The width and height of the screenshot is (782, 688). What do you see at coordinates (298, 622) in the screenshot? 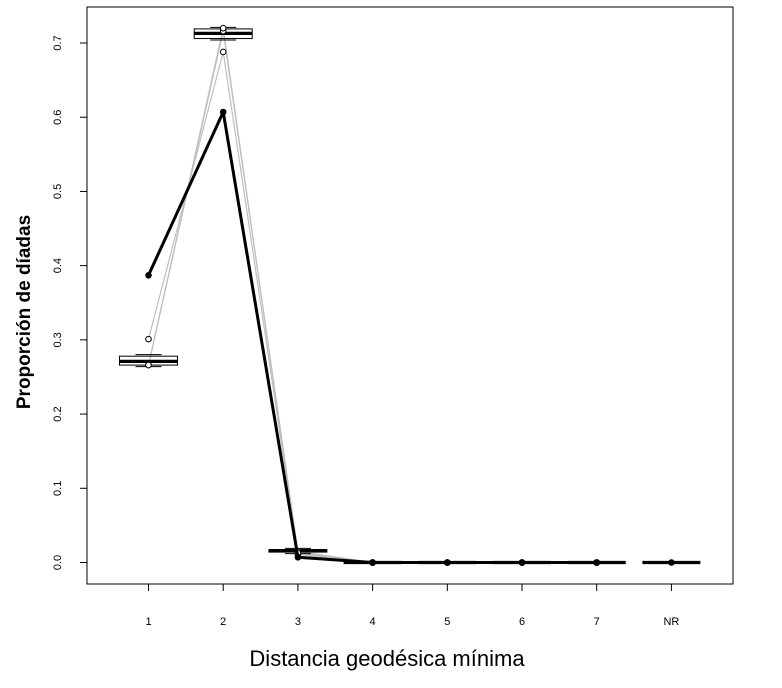
I see `x-tick-label: 3` at bounding box center [298, 622].